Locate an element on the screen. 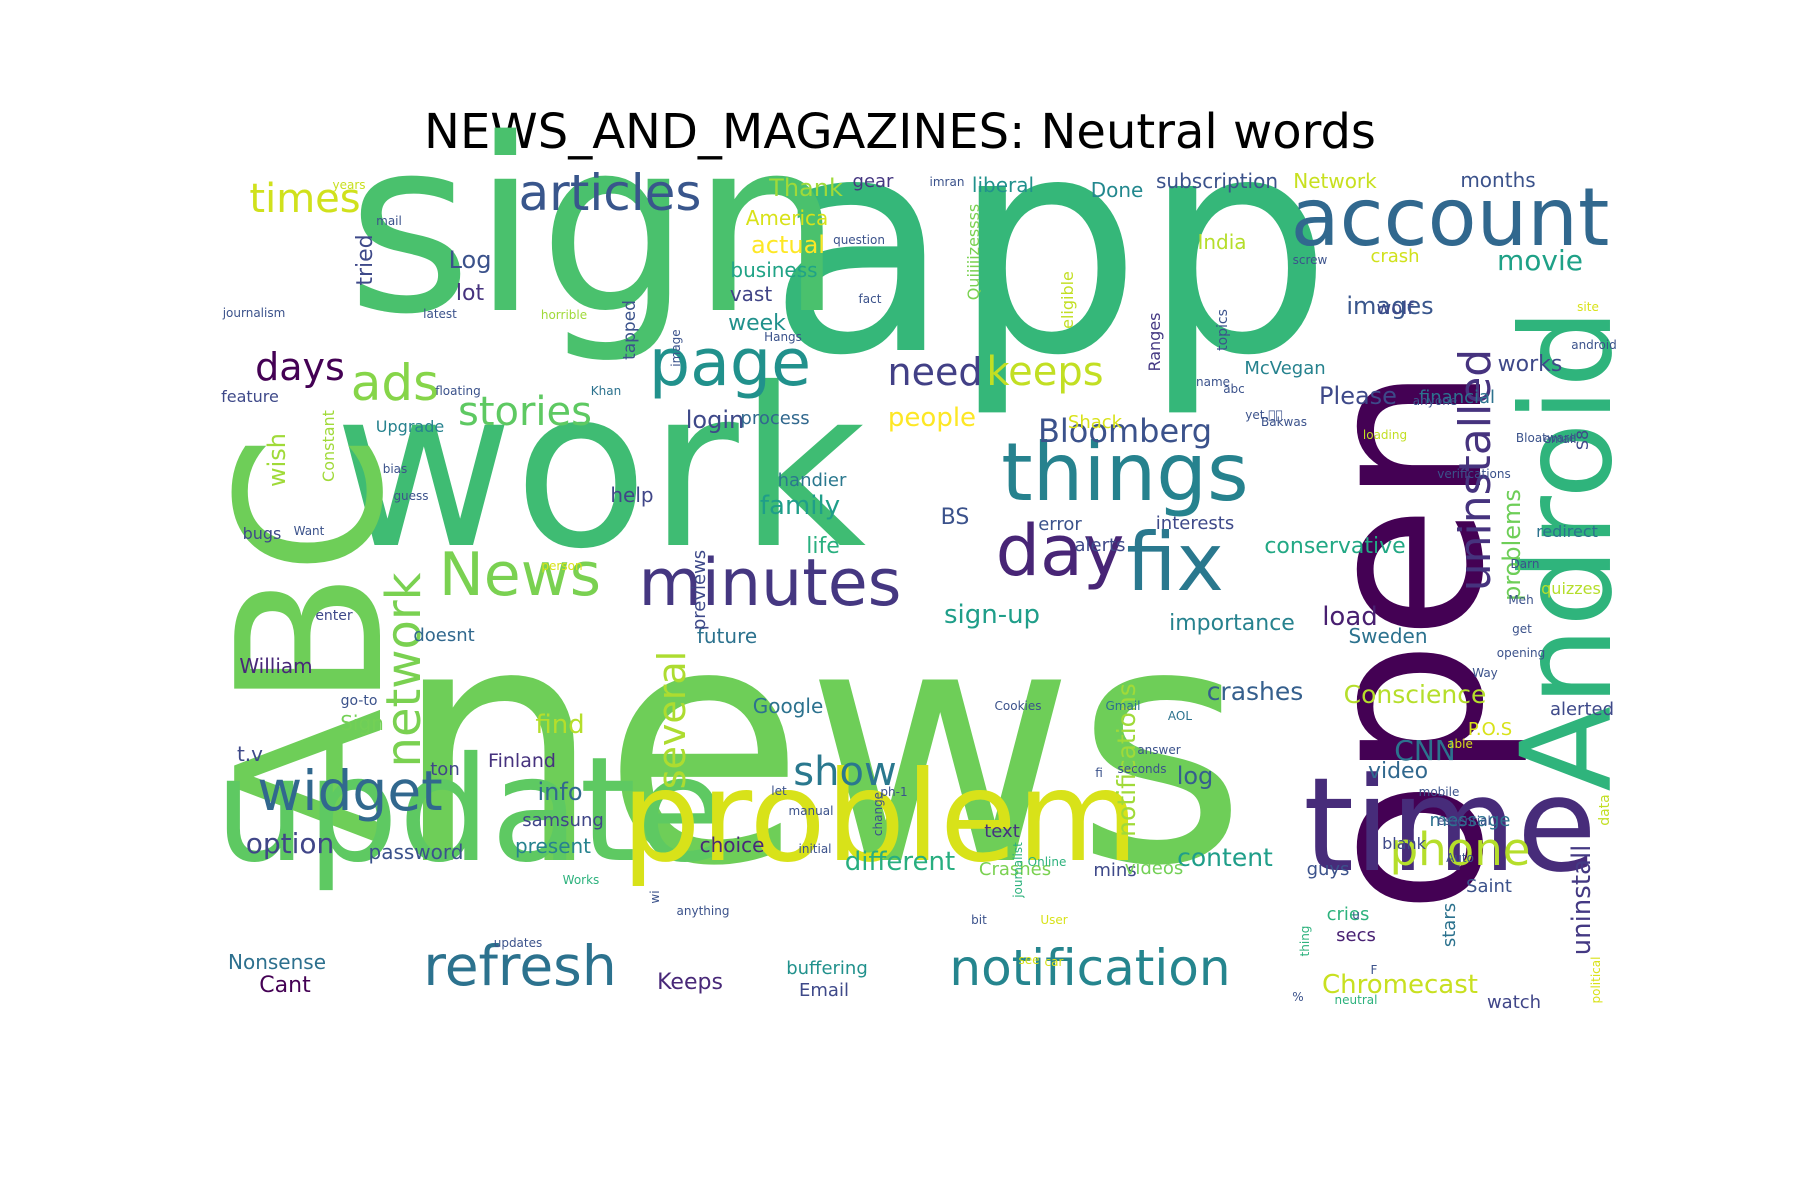  word-topics: topics is located at coordinates (1223, 330).